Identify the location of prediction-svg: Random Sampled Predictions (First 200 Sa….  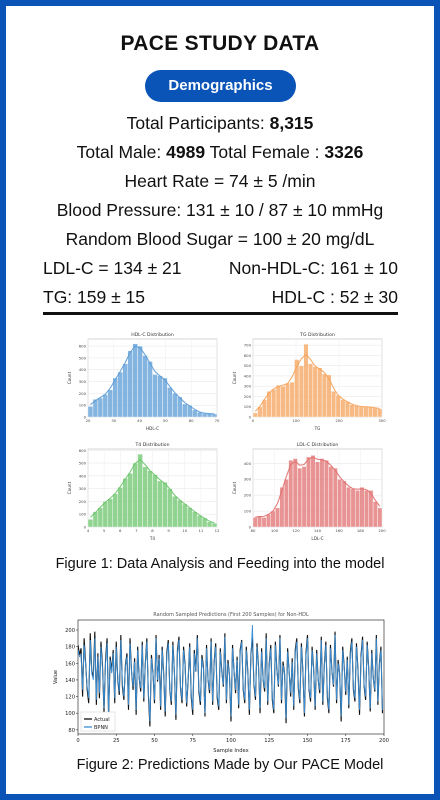
(221, 683).